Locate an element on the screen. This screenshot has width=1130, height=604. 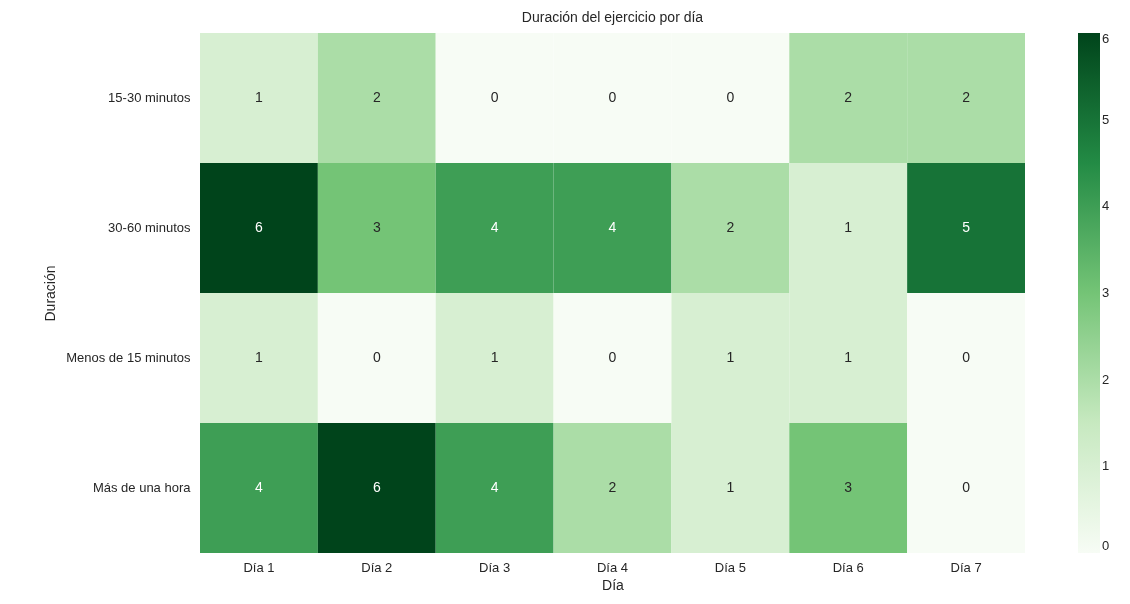
y-tick-label: 30-60 minutos is located at coordinates (149, 227).